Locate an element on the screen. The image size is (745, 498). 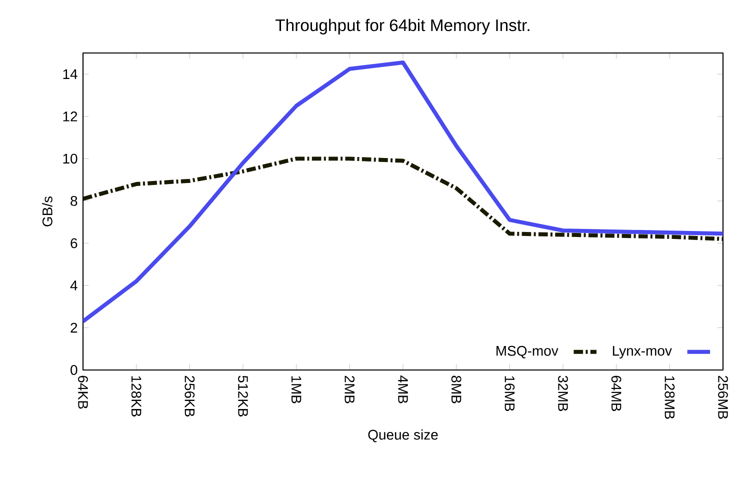
line-series is located at coordinates (403, 198).